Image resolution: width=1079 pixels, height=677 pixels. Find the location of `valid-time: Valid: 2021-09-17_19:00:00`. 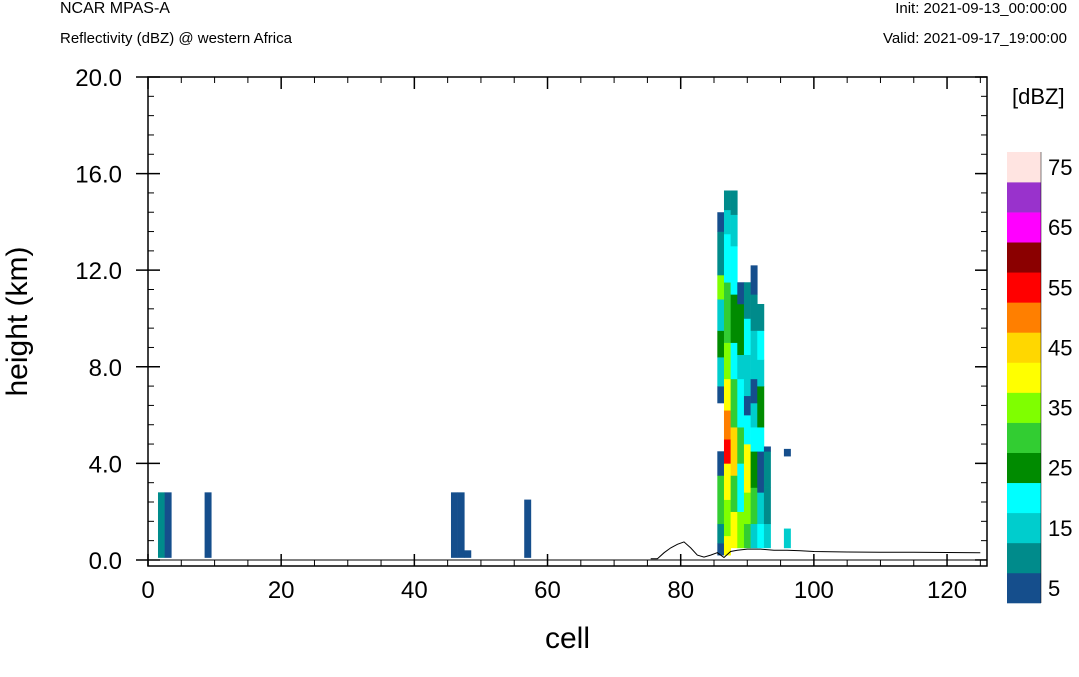

valid-time: Valid: 2021-09-17_19:00:00 is located at coordinates (974, 38).